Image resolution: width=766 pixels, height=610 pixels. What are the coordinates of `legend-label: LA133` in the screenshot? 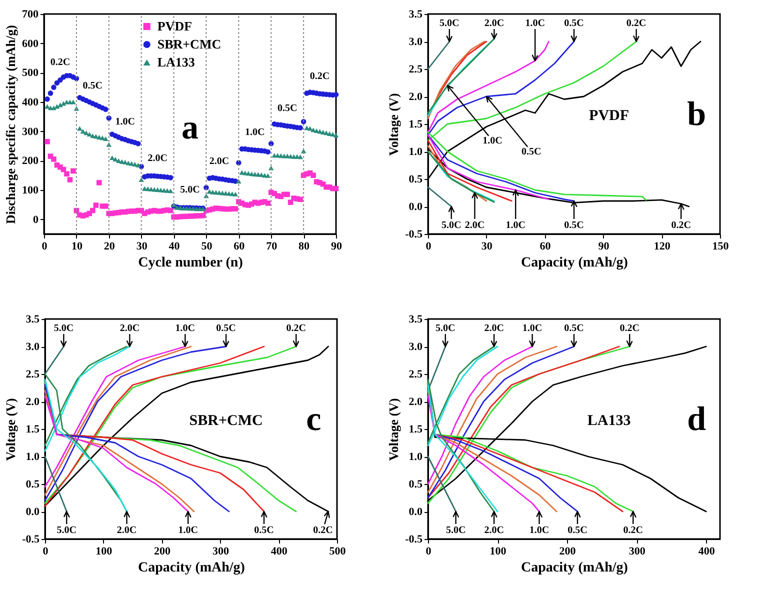 It's located at (176, 62).